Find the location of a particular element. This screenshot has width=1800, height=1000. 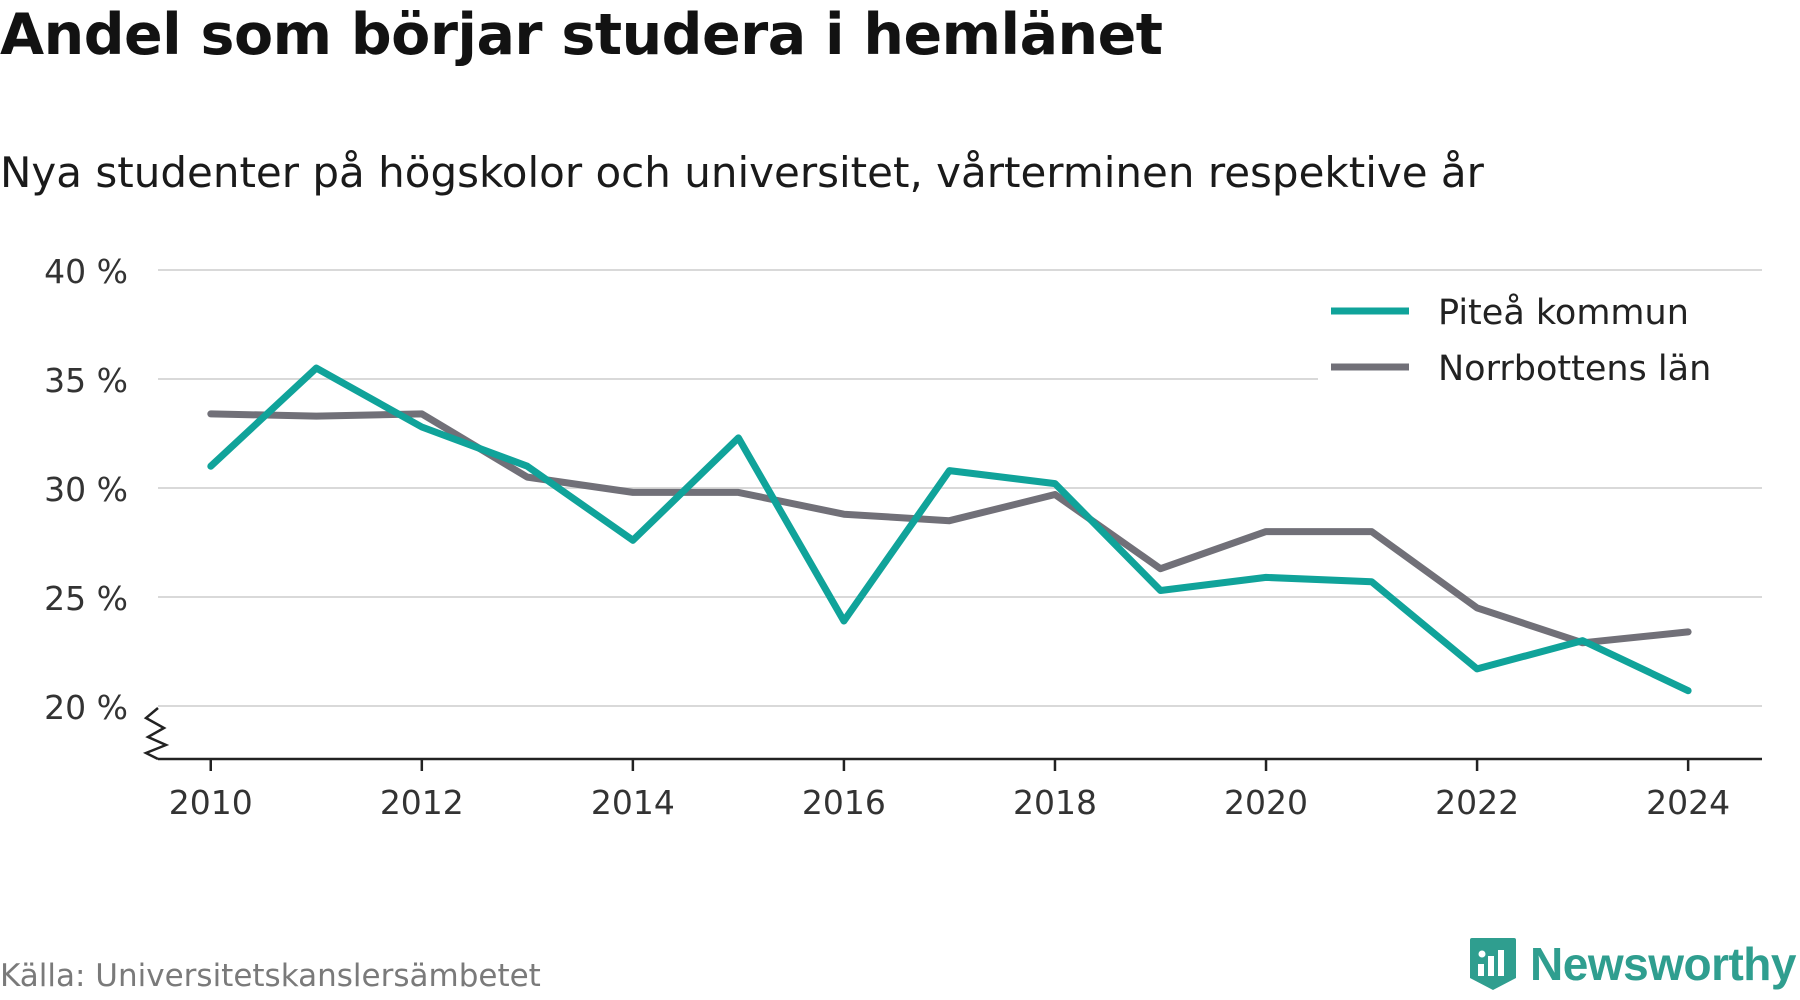

source-note: Källa: Universitetskanslersämbetet is located at coordinates (270, 976).